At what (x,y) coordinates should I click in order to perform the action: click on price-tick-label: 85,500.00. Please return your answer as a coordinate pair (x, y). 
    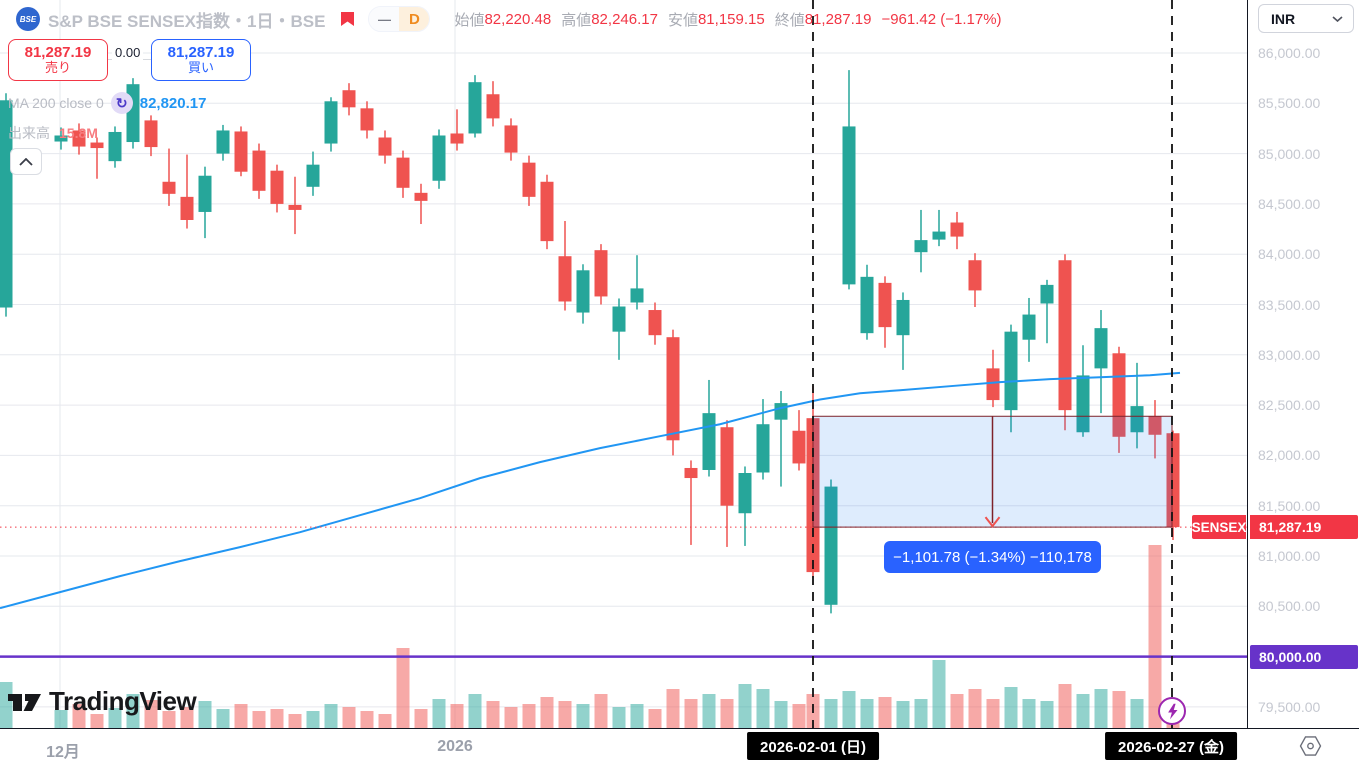
    Looking at the image, I should click on (1289, 103).